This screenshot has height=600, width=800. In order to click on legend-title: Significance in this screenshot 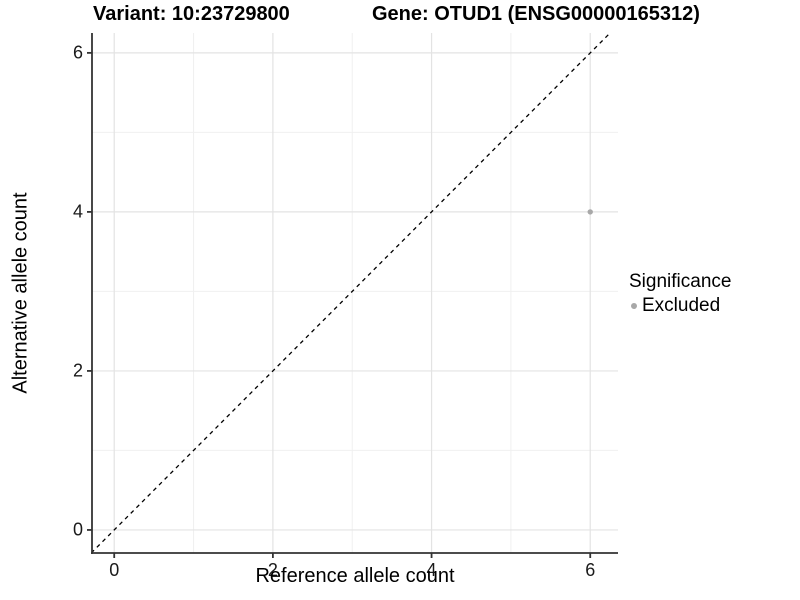, I will do `click(680, 281)`.